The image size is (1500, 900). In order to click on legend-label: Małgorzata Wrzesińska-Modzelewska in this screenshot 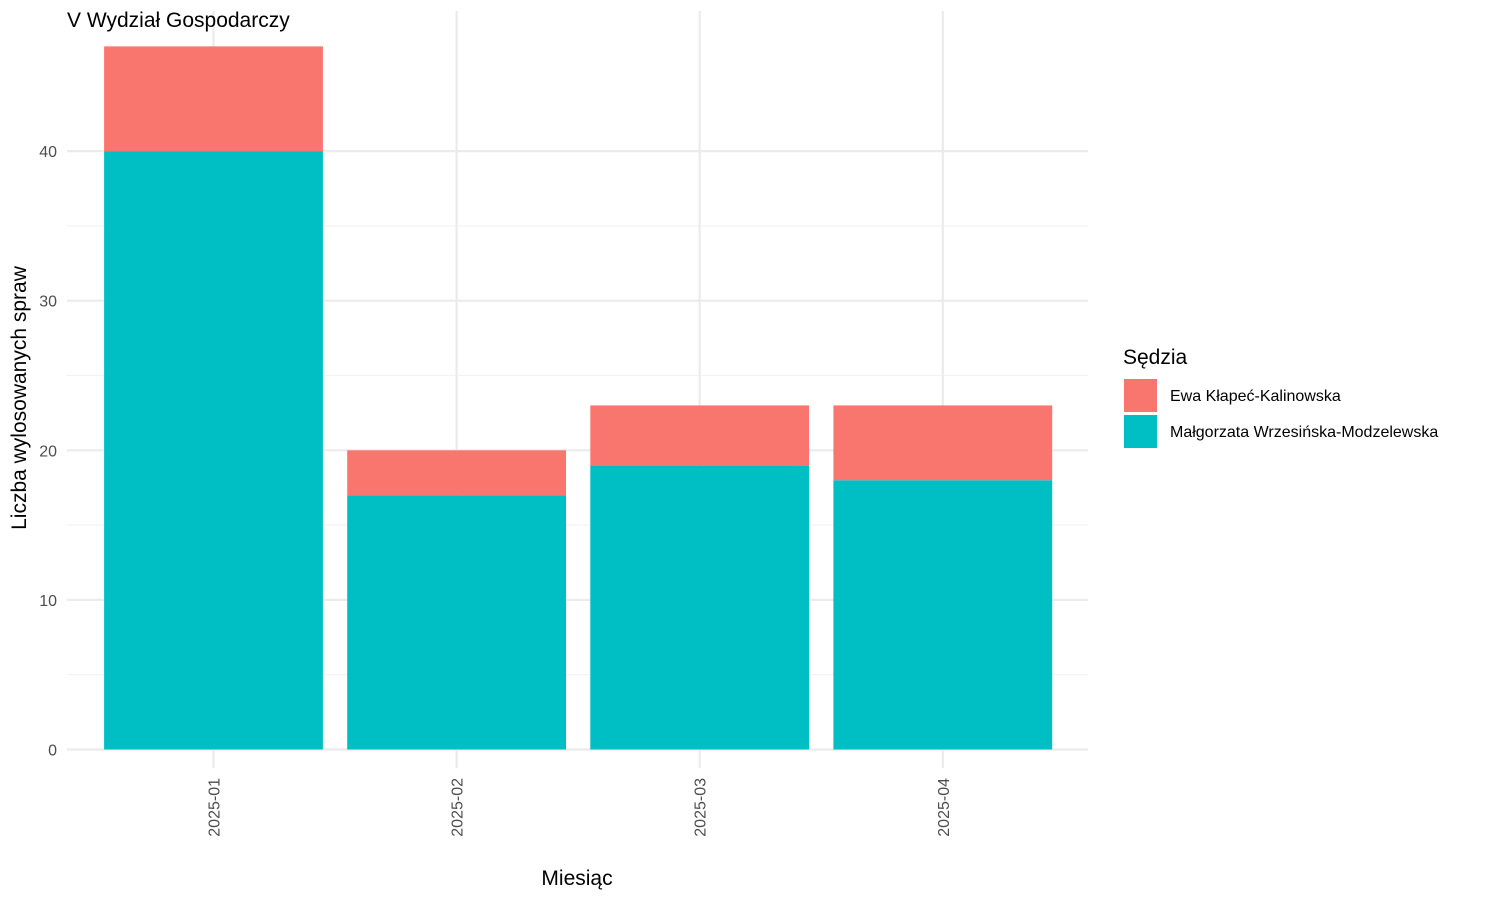, I will do `click(1304, 432)`.